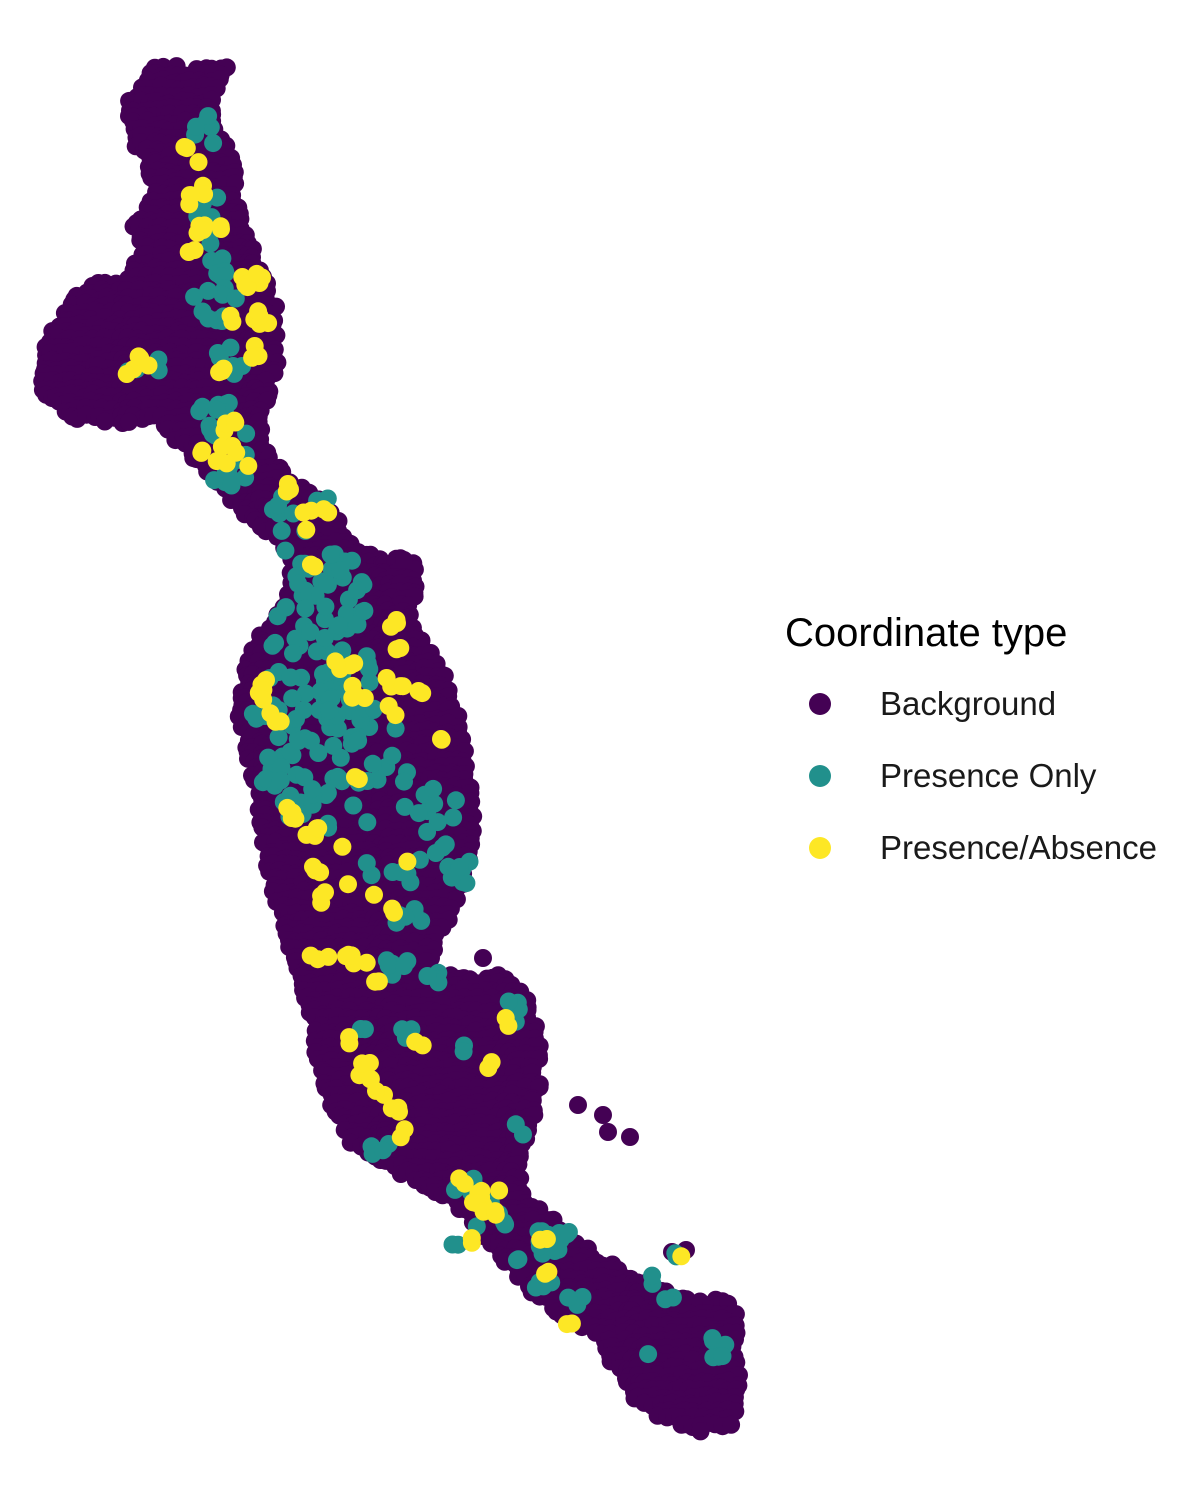 The height and width of the screenshot is (1500, 1200). I want to click on legend-key-background, so click(820, 704).